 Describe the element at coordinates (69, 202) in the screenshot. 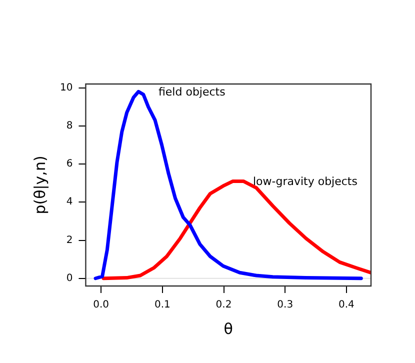

I see `y-tick-label: 4` at that location.